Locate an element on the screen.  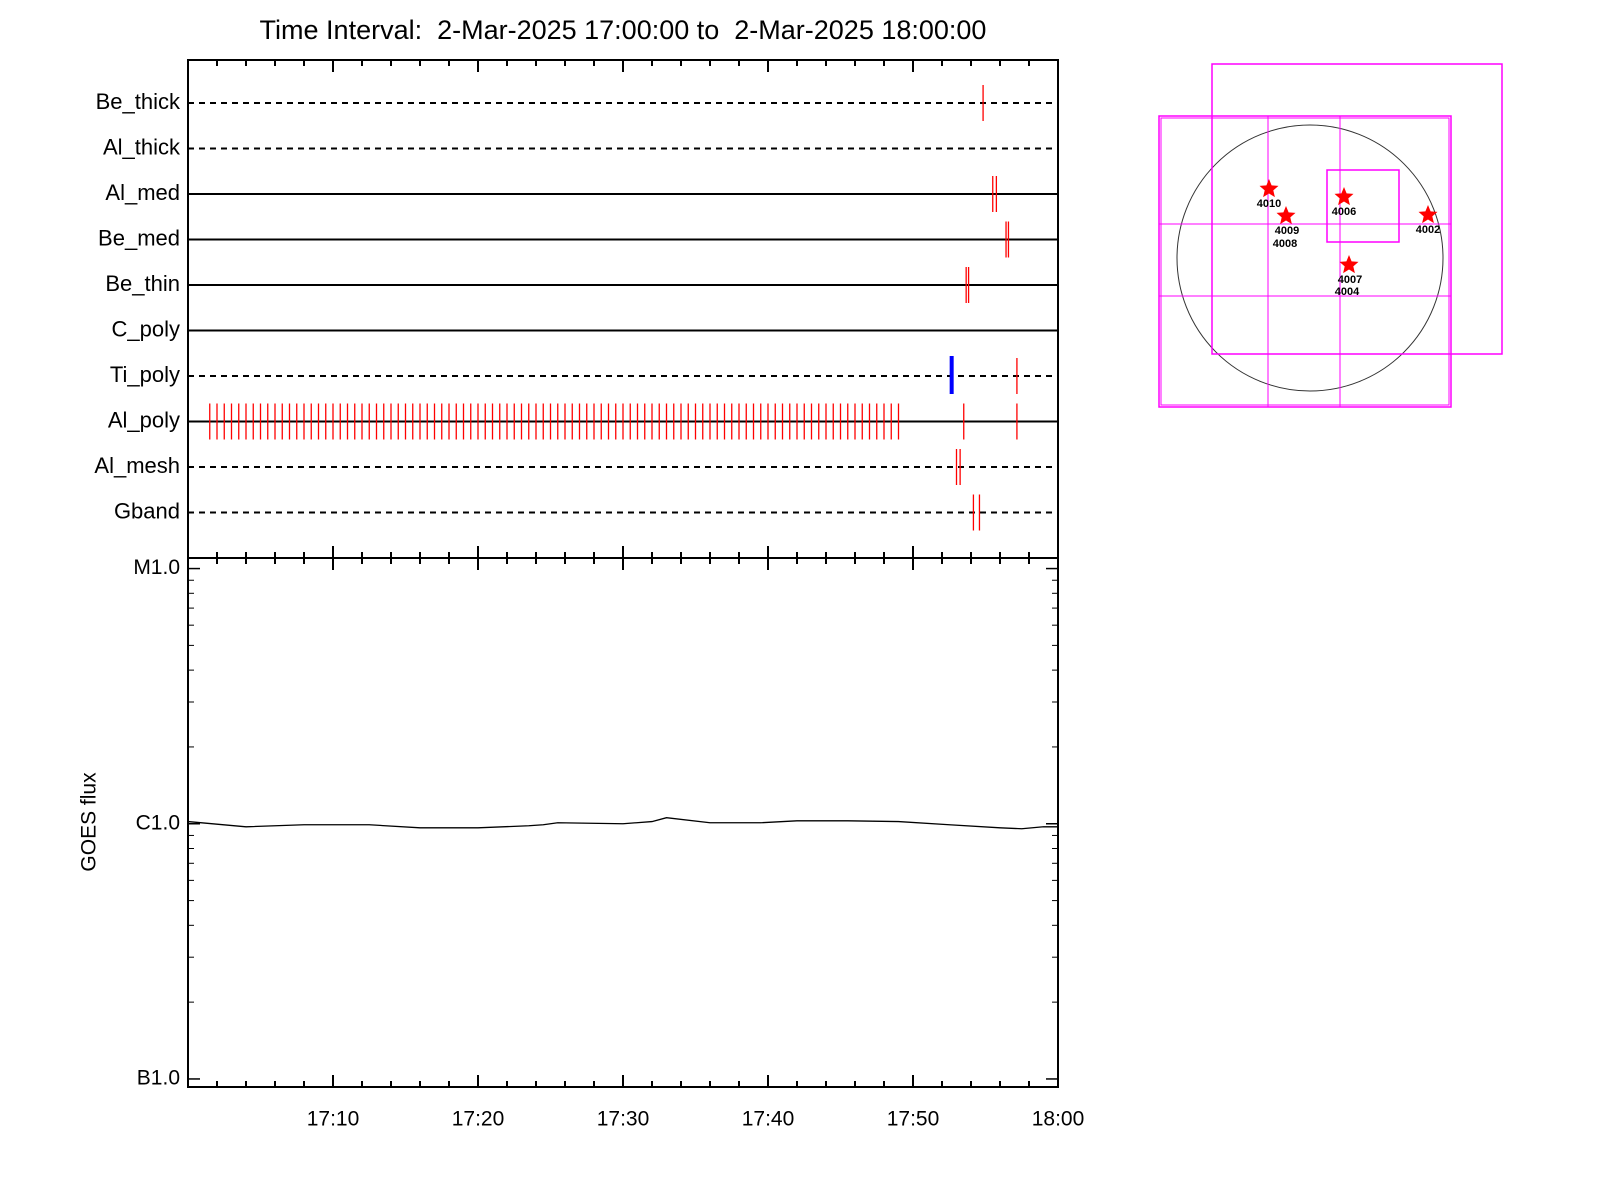
row-label: Be_thin is located at coordinates (142, 283).